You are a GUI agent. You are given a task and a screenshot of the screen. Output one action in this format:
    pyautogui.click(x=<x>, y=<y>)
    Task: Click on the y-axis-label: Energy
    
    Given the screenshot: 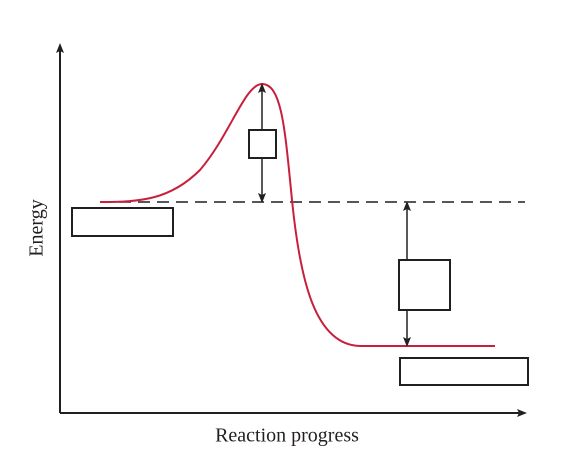 What is the action you would take?
    pyautogui.click(x=37, y=227)
    